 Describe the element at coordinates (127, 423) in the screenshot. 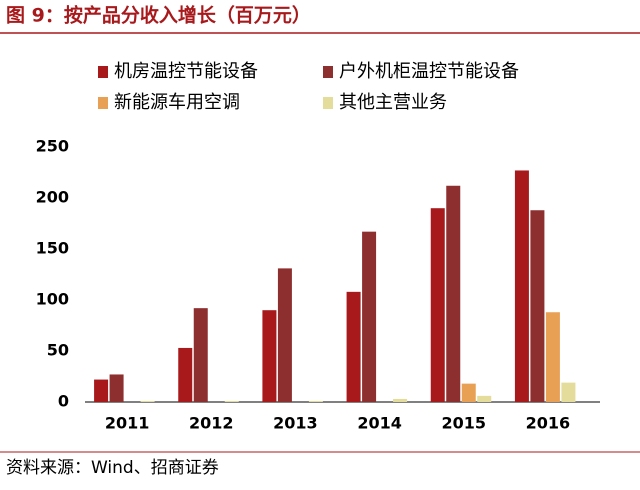

I see `x-tick-label: 2011` at that location.